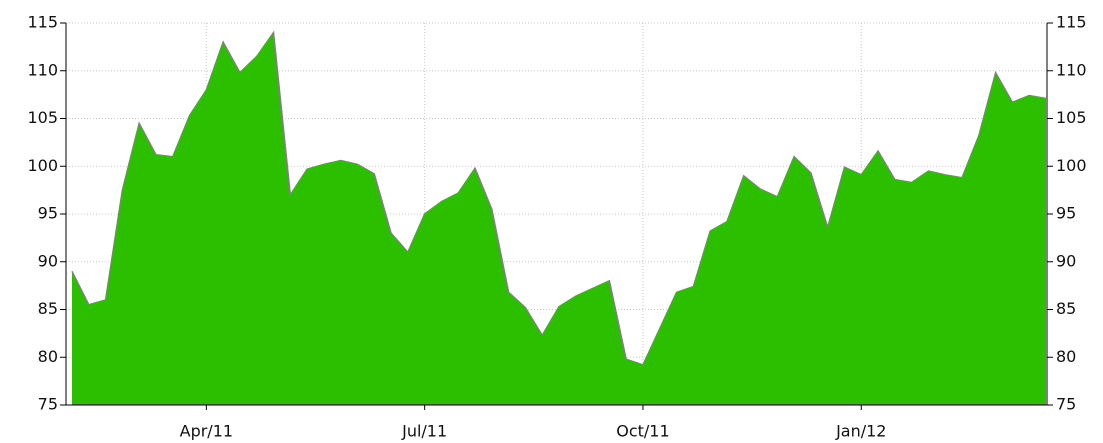  I want to click on y2-tick-label: 75, so click(1066, 404).